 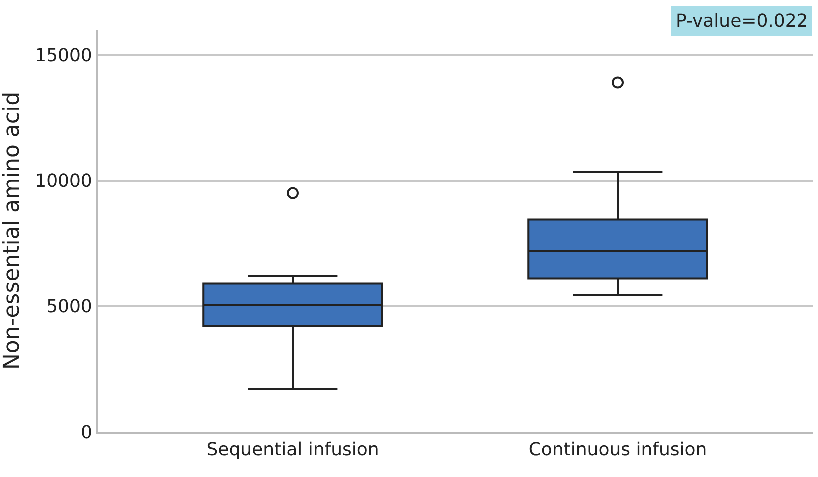 What do you see at coordinates (63, 181) in the screenshot?
I see `y-tick-label: 10000` at bounding box center [63, 181].